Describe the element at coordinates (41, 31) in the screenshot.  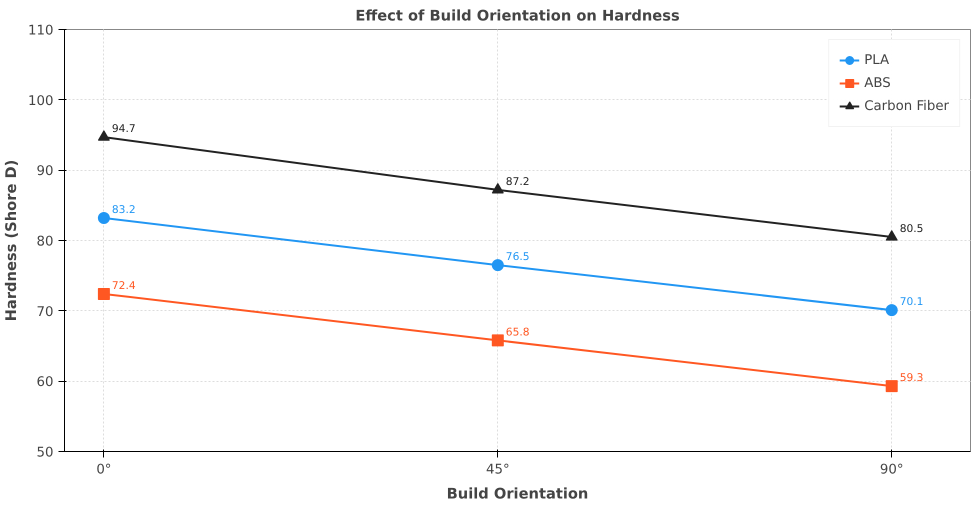
I see `y-tick-label: 110` at that location.